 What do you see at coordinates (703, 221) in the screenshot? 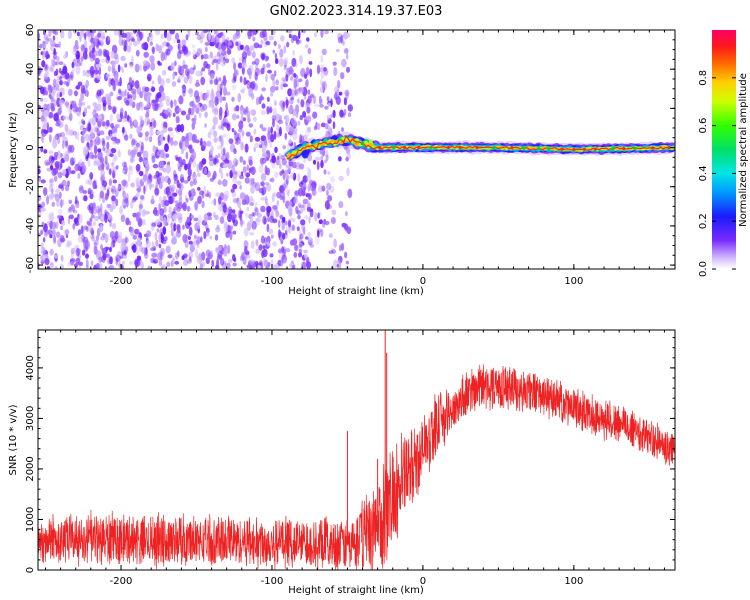
I see `colorbar-tick-label: 0.2` at bounding box center [703, 221].